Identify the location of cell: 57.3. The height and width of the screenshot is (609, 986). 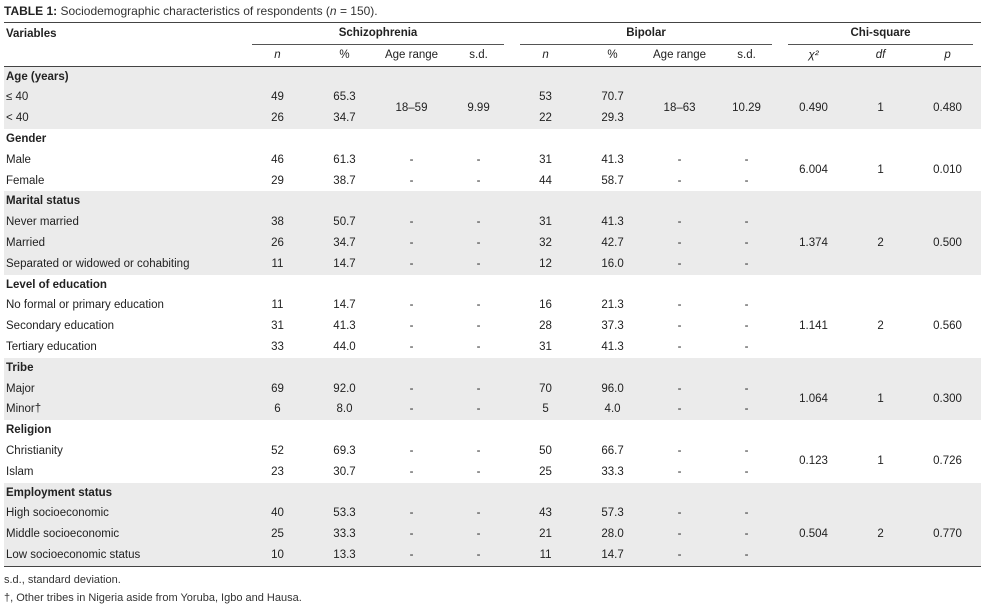
(613, 514).